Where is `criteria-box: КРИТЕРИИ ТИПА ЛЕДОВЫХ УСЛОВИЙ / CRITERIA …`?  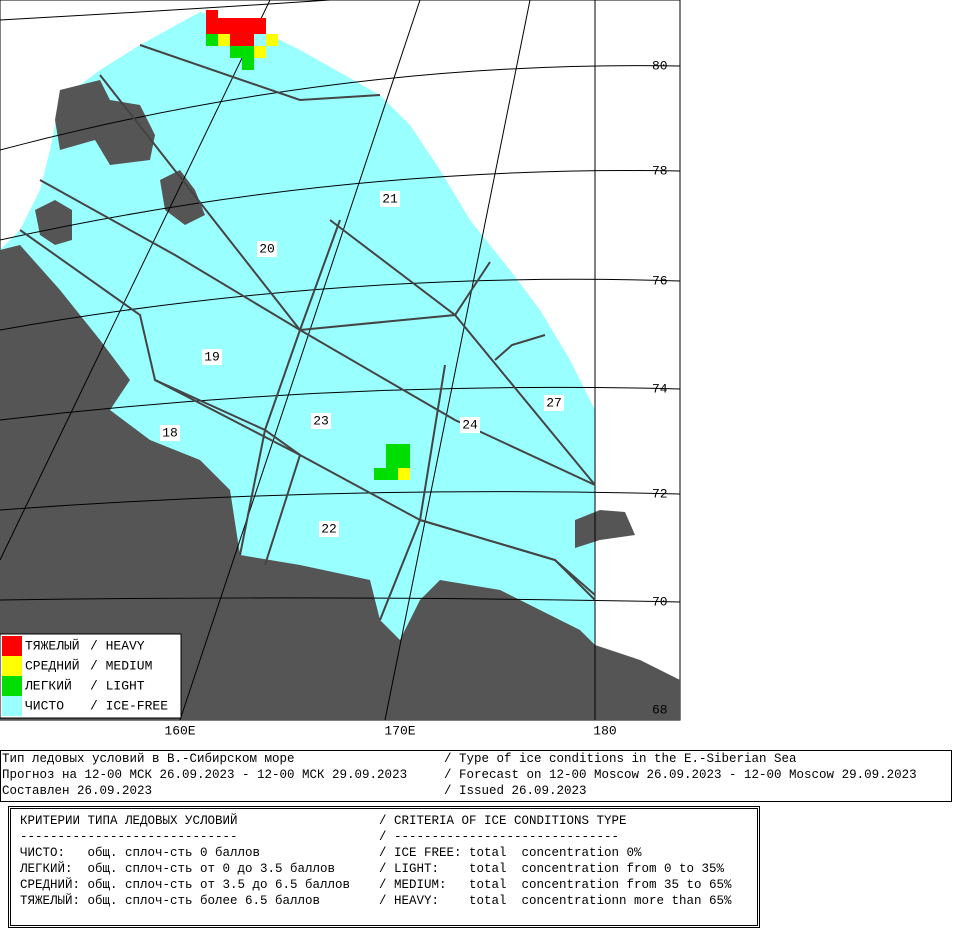
criteria-box: КРИТЕРИИ ТИПА ЛЕДОВЫХ УСЛОВИЙ / CRITERIA … is located at coordinates (384, 867).